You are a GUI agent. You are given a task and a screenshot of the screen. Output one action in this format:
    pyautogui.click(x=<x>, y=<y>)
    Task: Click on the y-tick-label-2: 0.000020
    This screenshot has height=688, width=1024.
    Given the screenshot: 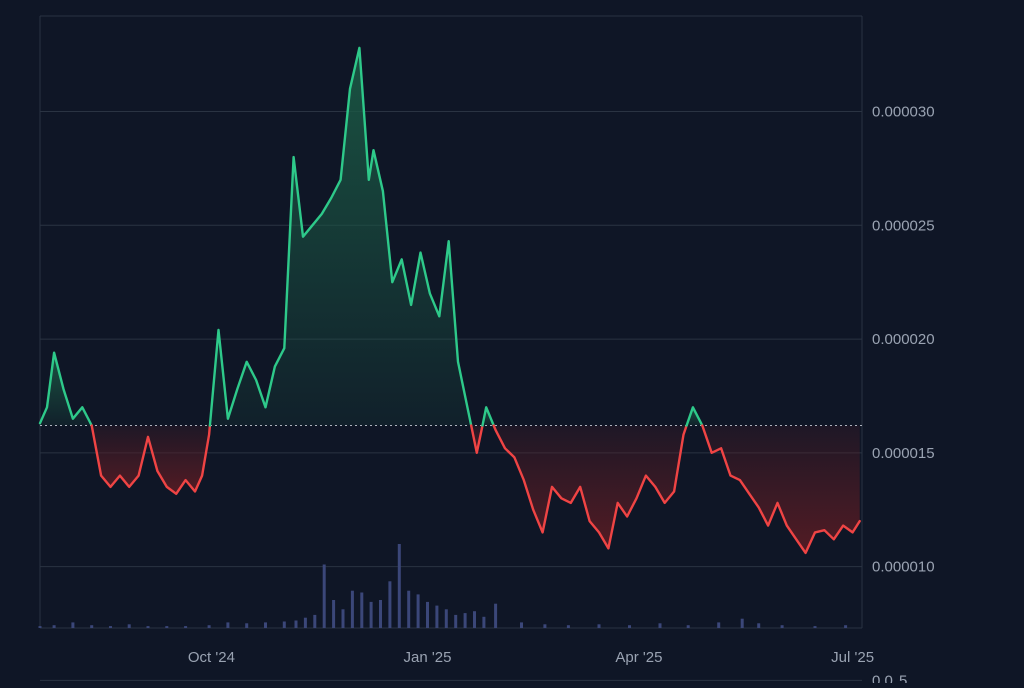 What is the action you would take?
    pyautogui.click(x=903, y=339)
    